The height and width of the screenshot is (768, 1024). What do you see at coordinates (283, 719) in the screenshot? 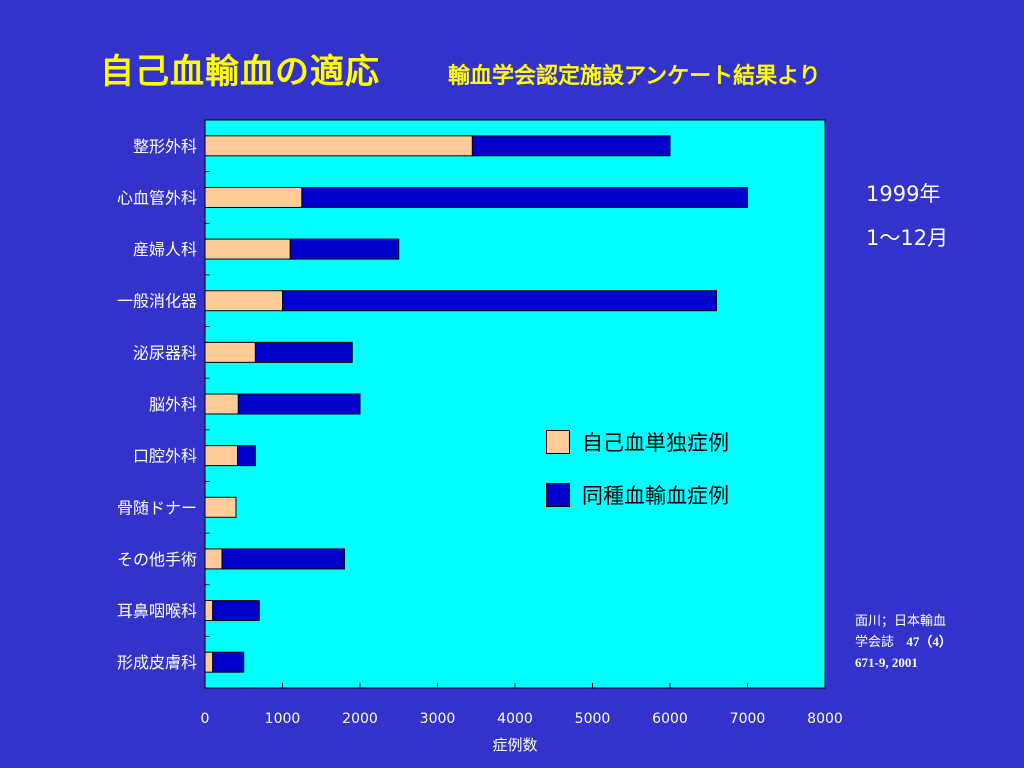
I see `x-tick-label: 1000` at bounding box center [283, 719].